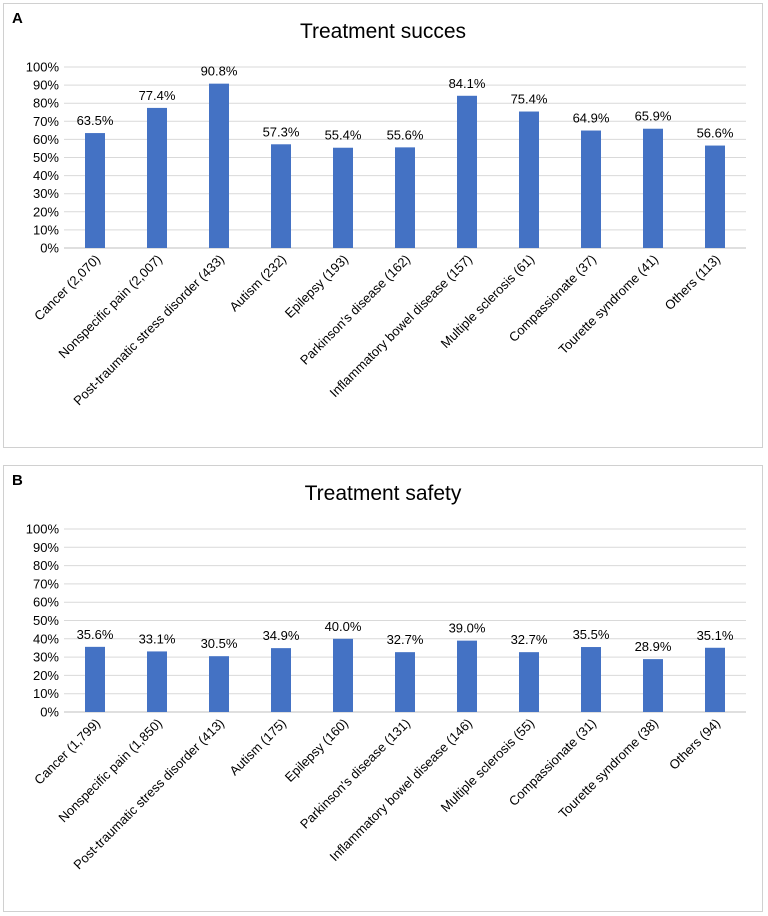 This screenshot has width=768, height=916. What do you see at coordinates (95, 634) in the screenshot?
I see `bar-value-label: 35.6%` at bounding box center [95, 634].